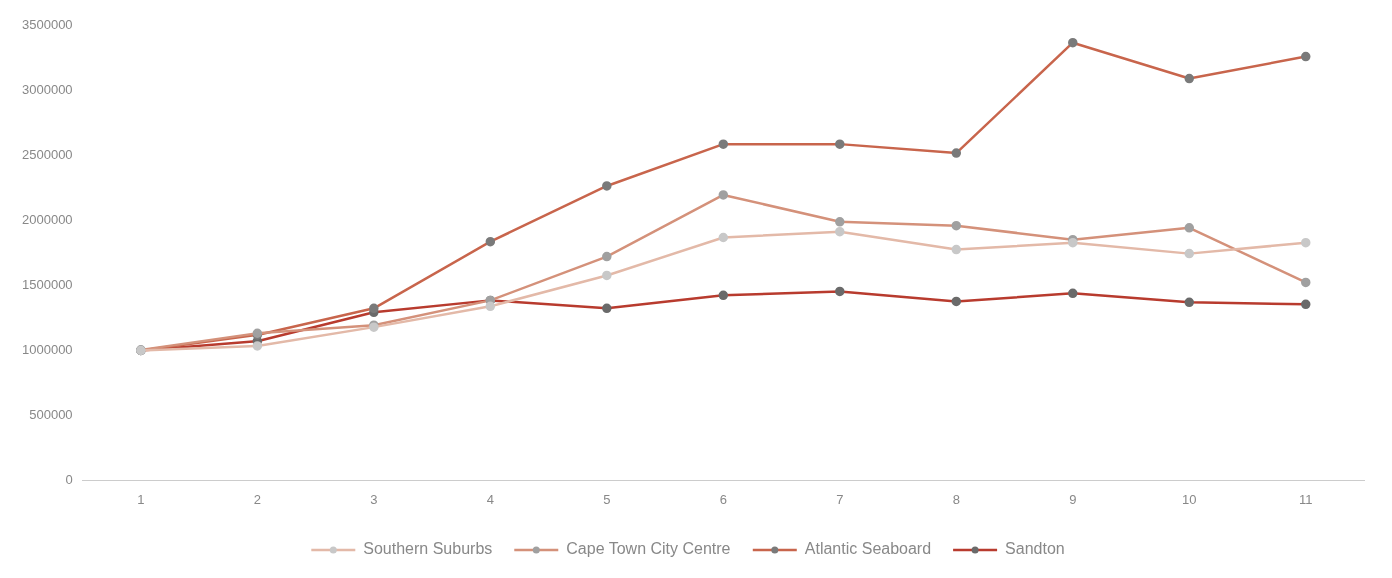 This screenshot has width=1392, height=578. I want to click on legend-label: Southern Suburbs, so click(428, 549).